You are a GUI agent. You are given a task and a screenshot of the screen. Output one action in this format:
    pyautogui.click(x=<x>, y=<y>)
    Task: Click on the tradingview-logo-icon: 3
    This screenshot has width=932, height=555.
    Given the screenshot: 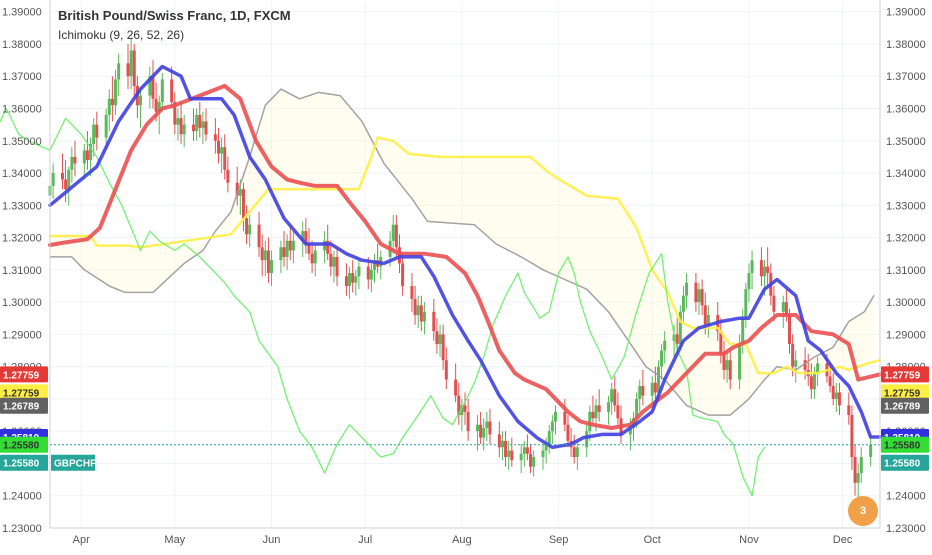 What is the action you would take?
    pyautogui.click(x=863, y=511)
    